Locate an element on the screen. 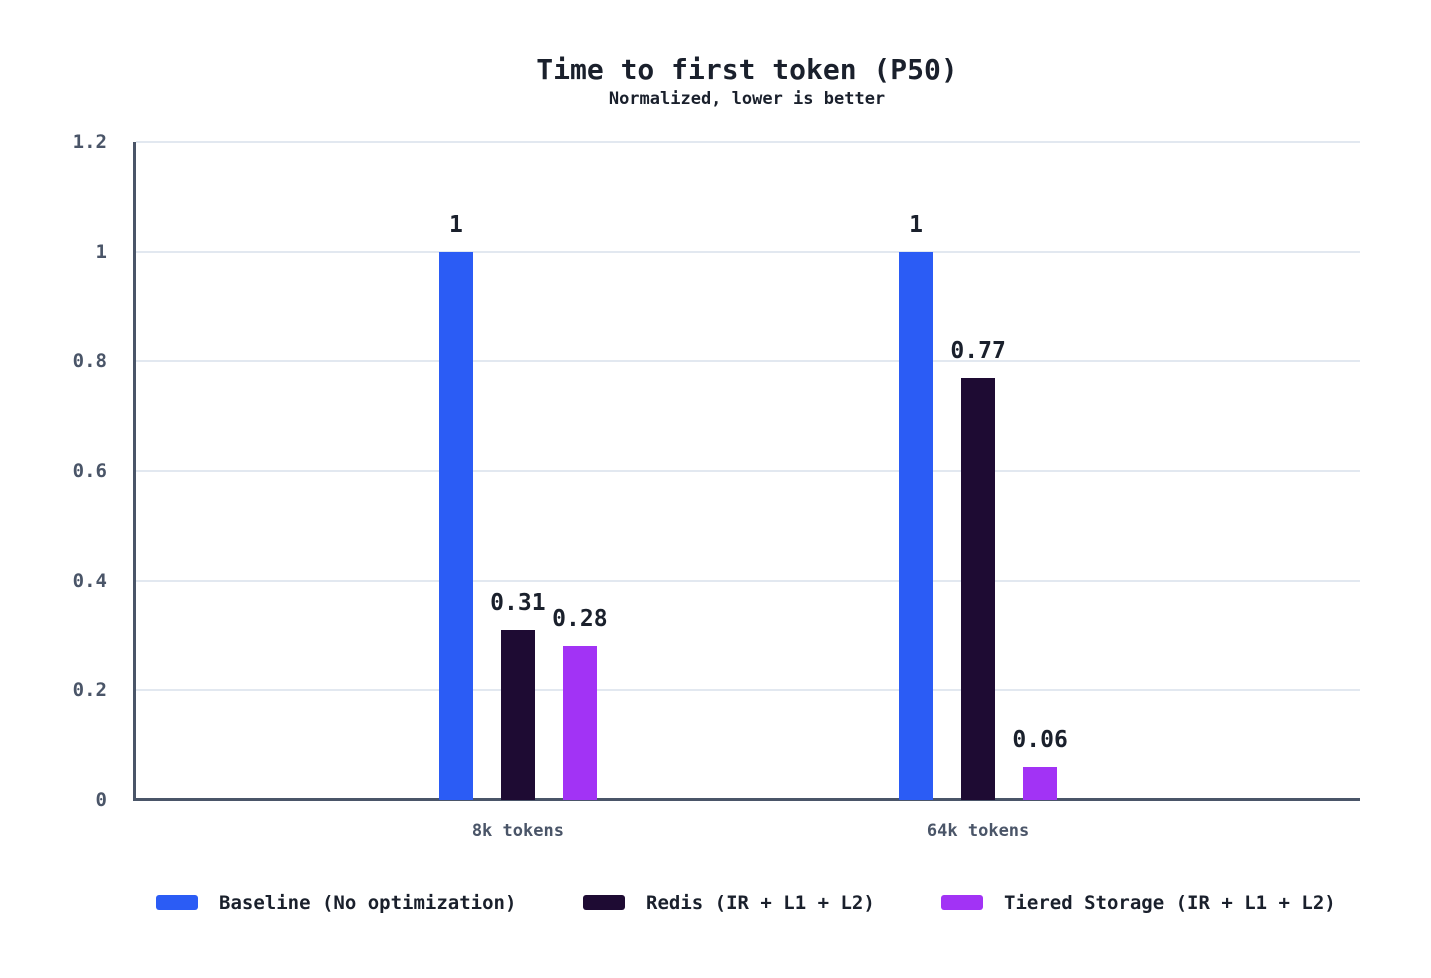 This screenshot has width=1431, height=978. bar-value-label-tiered-storage-ir-l1-l2-8k-tokens: 0.28 is located at coordinates (580, 619).